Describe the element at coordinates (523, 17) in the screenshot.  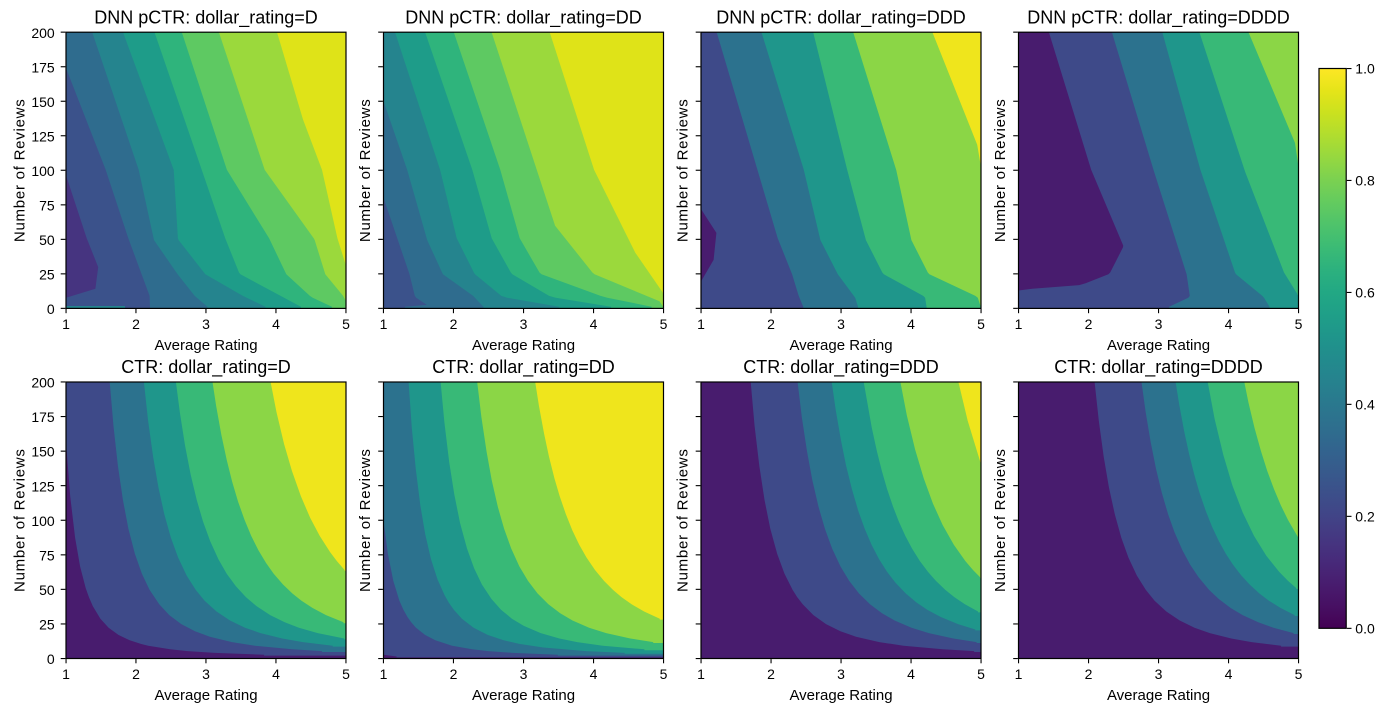
I see `svg-text: DNN pCTR: dollar_rating=DD` at that location.